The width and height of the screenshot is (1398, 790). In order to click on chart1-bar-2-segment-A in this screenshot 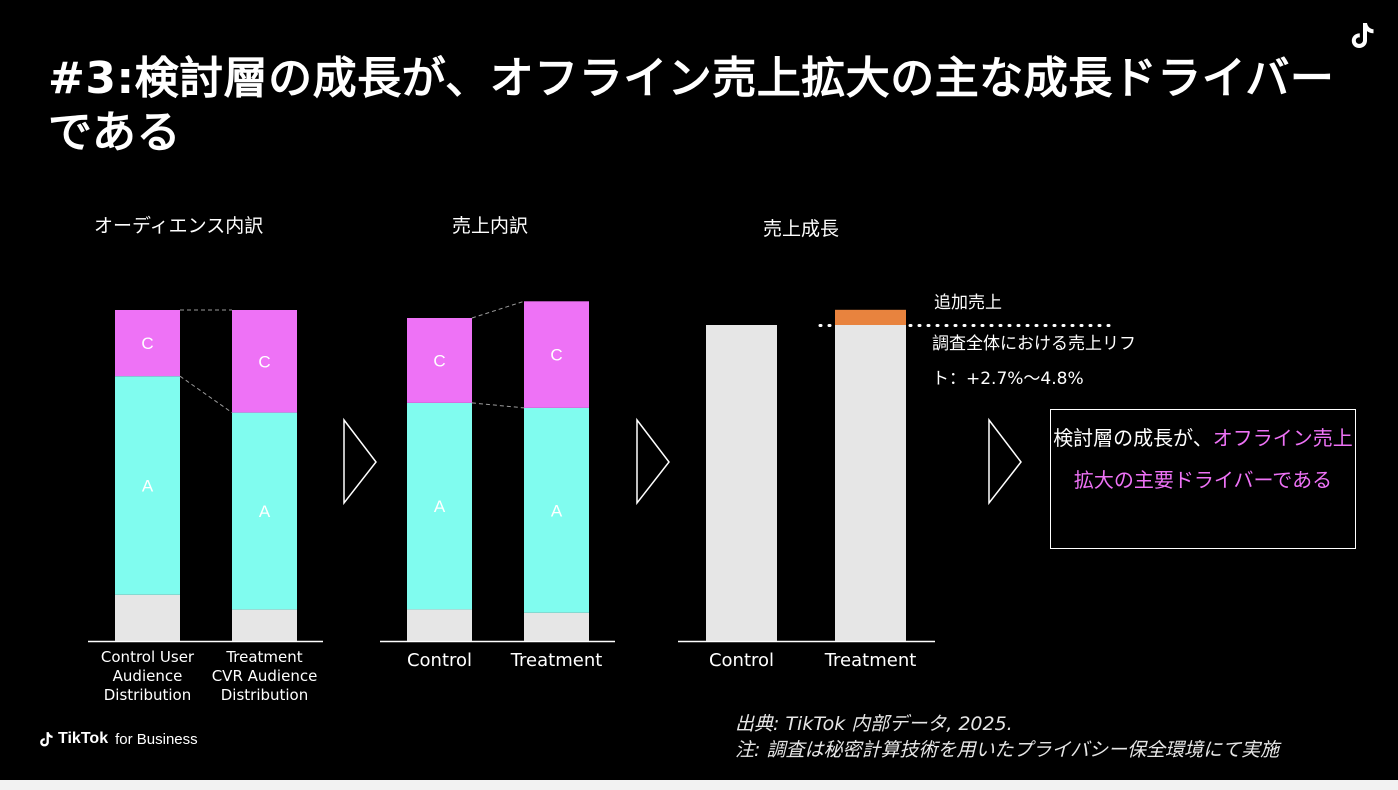, I will do `click(264, 511)`.